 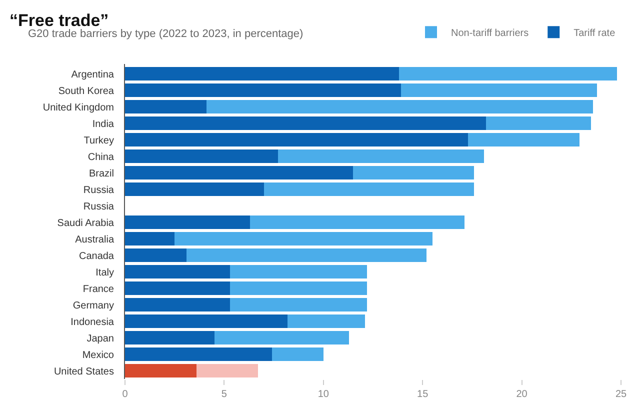 I want to click on y-tick-label: France, so click(x=98, y=289).